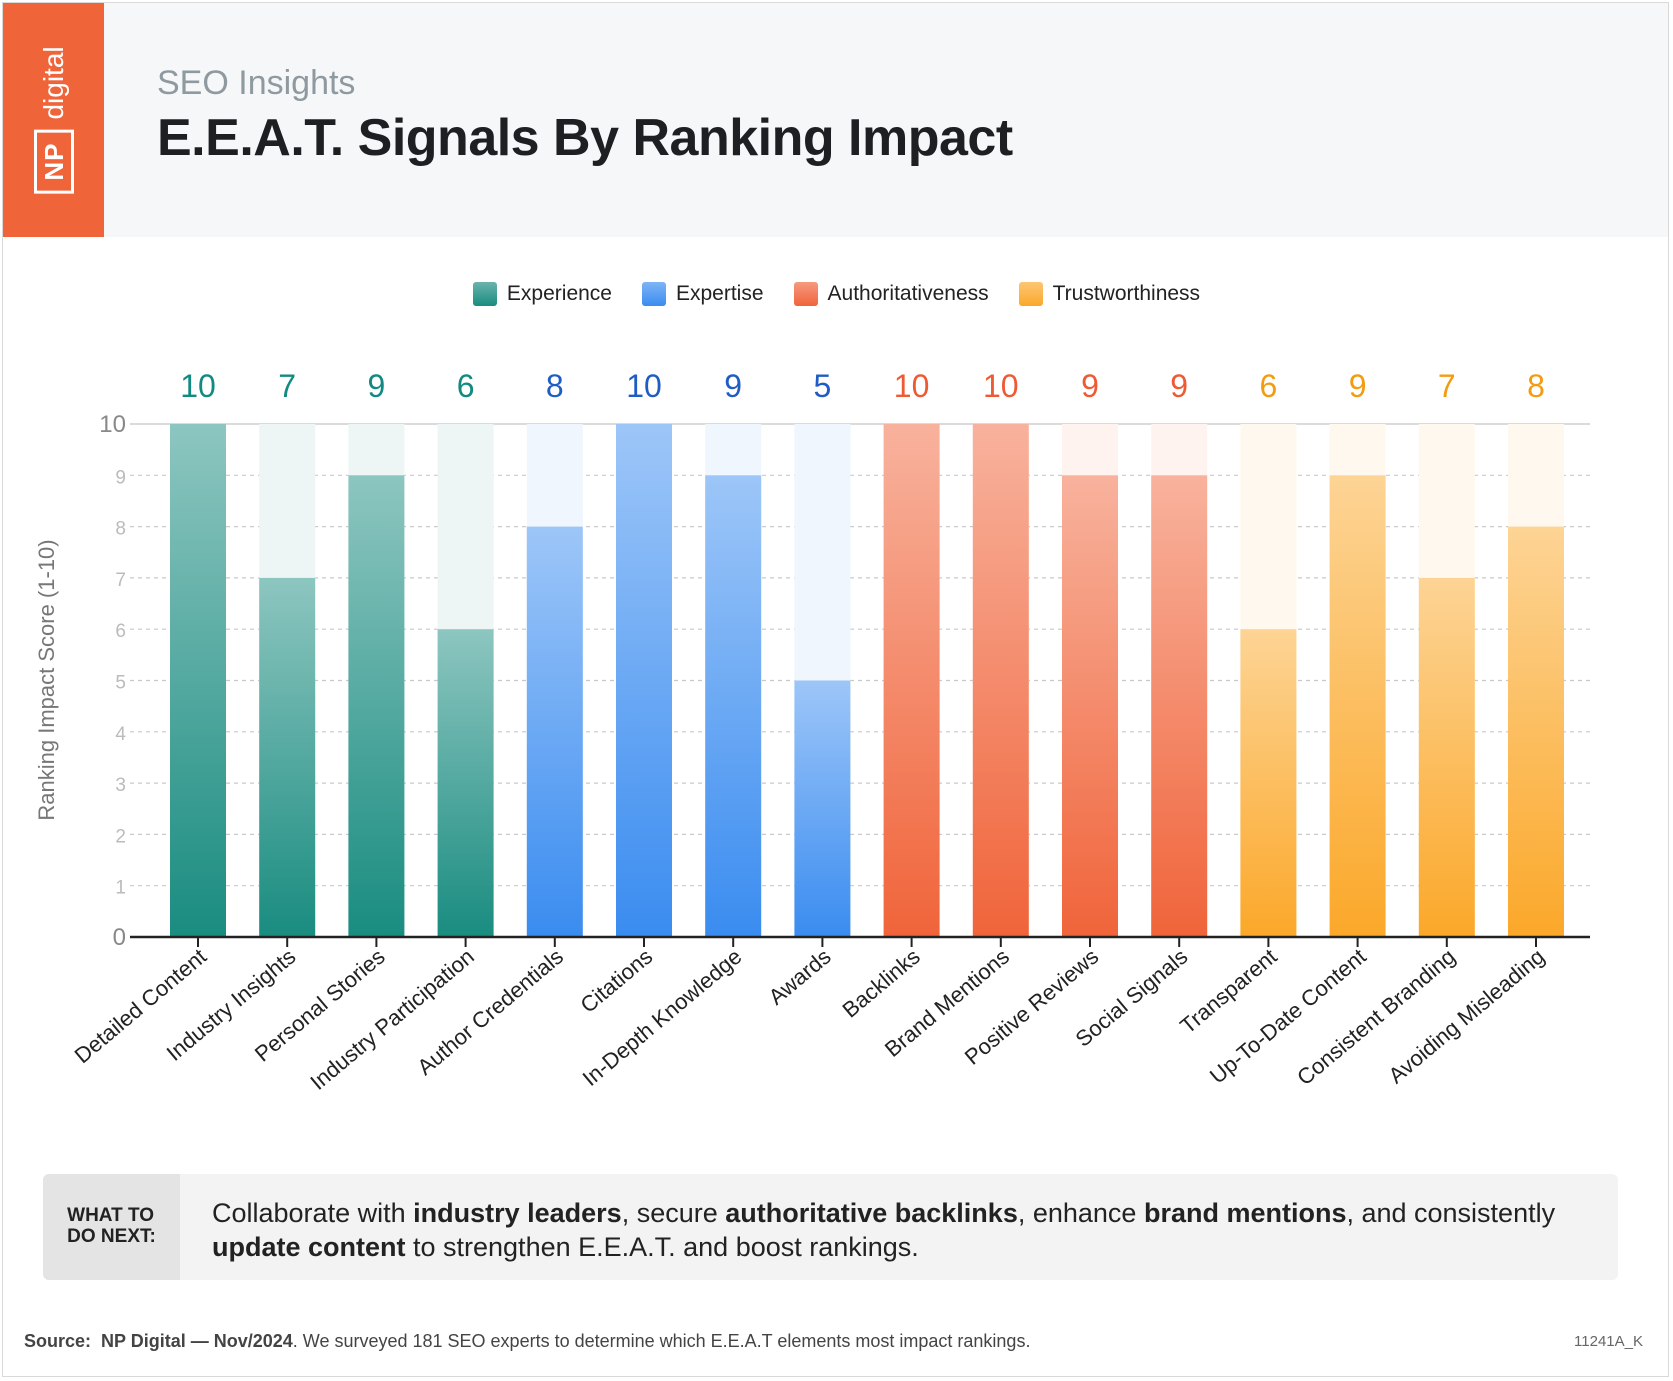 Image resolution: width=1673 pixels, height=1381 pixels. I want to click on x-tick-label: Up-To-Date Content, so click(1288, 1016).